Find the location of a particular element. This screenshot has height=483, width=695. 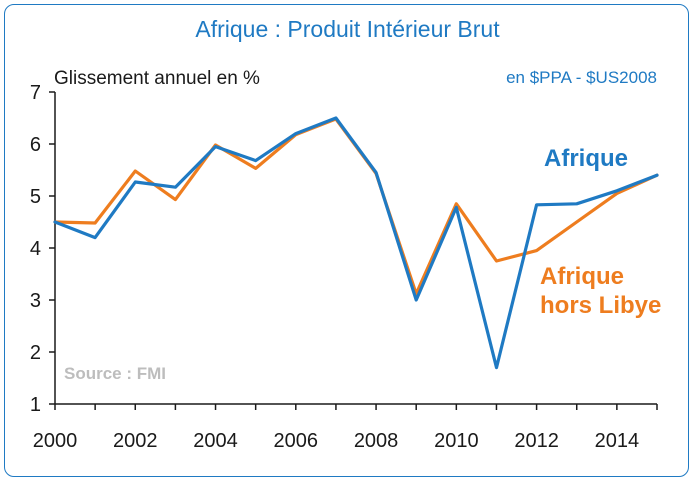

unit-note: en $PPA - $US2008 is located at coordinates (581, 77).